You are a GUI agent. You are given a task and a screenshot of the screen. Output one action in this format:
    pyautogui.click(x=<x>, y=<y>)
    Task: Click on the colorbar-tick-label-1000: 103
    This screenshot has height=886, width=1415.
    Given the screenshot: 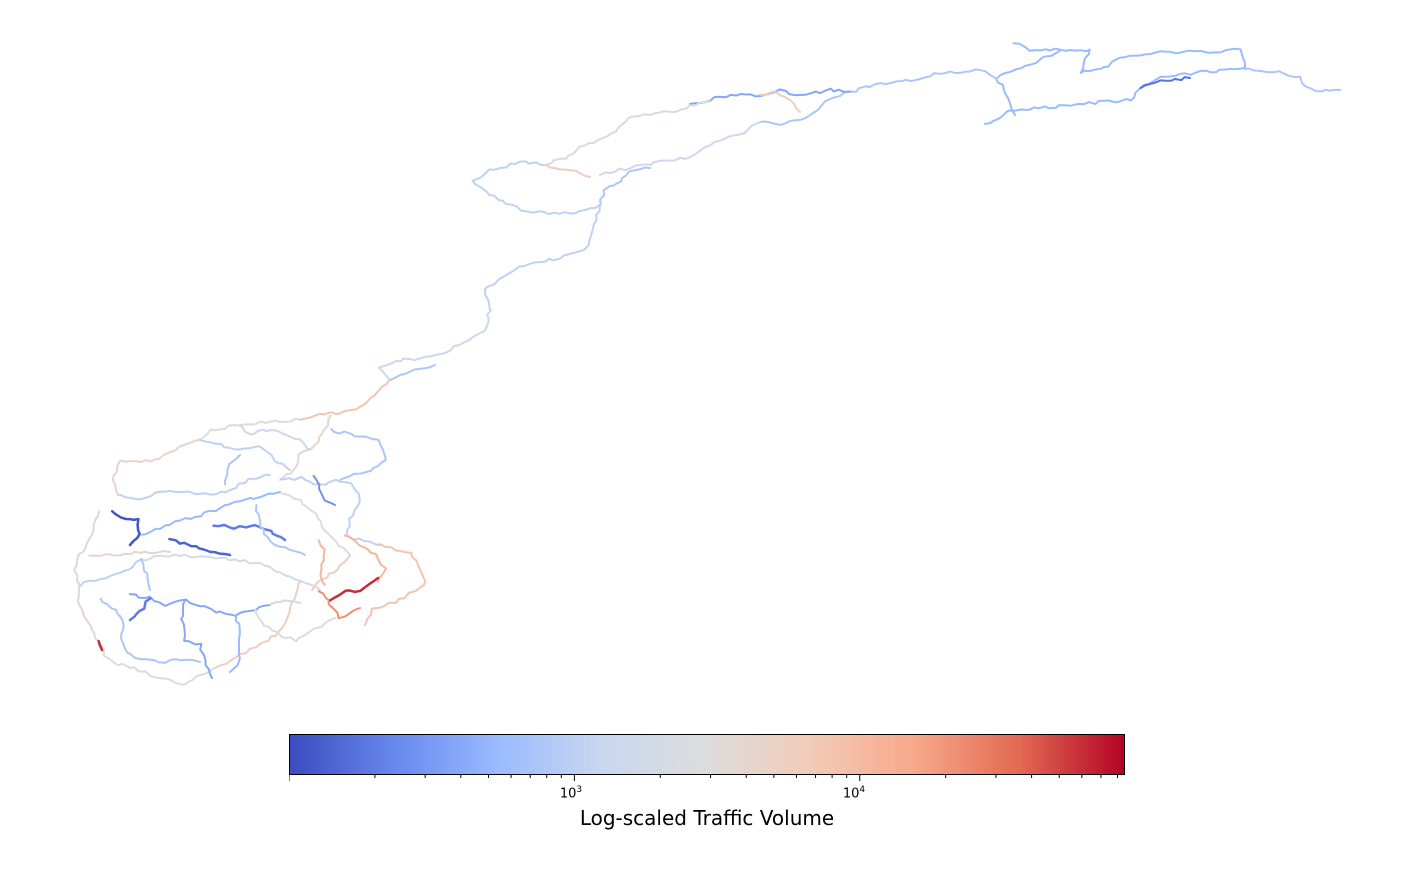 What is the action you would take?
    pyautogui.click(x=571, y=793)
    